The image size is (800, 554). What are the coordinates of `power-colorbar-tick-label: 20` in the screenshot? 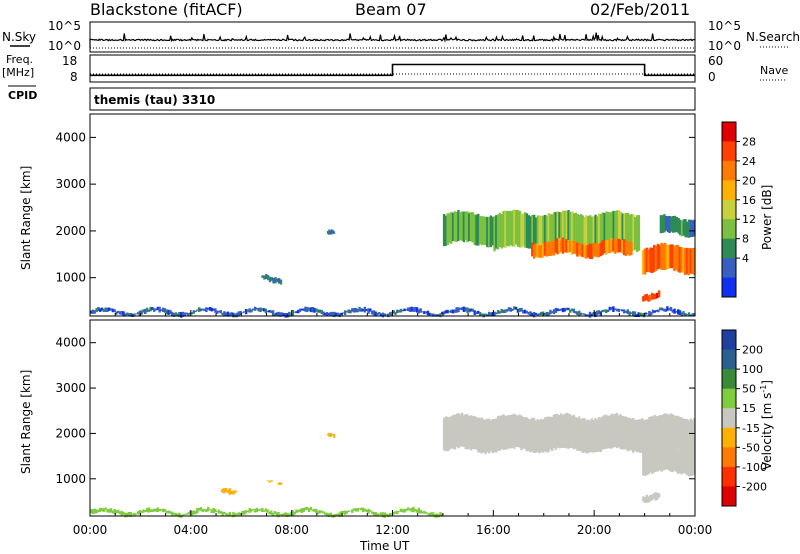 It's located at (749, 180).